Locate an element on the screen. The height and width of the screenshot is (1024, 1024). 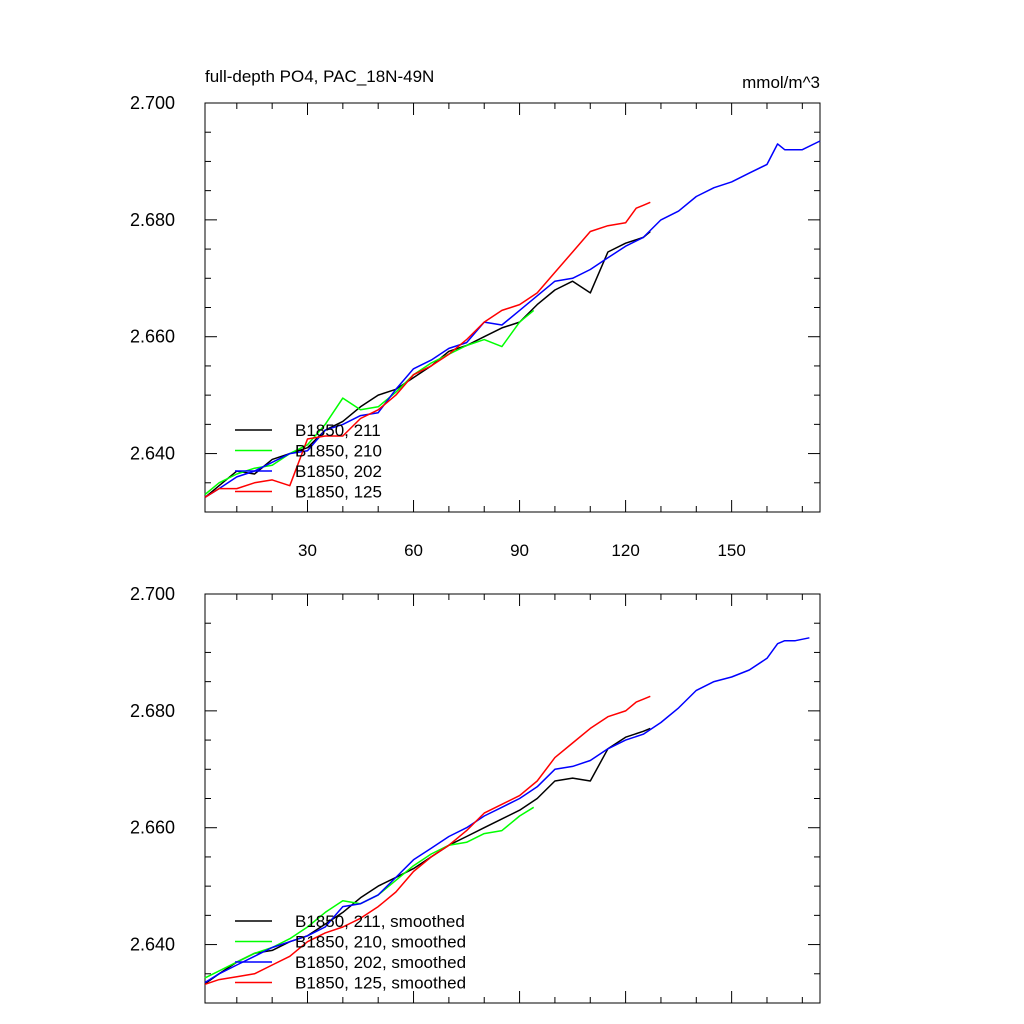
legend-label: B1850, 210, smoothed is located at coordinates (380, 942).